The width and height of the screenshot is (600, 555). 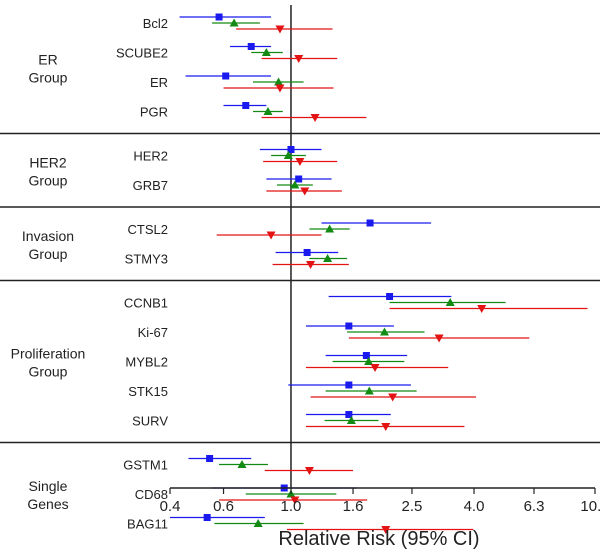 What do you see at coordinates (150, 421) in the screenshot?
I see `gene-label: SURV` at bounding box center [150, 421].